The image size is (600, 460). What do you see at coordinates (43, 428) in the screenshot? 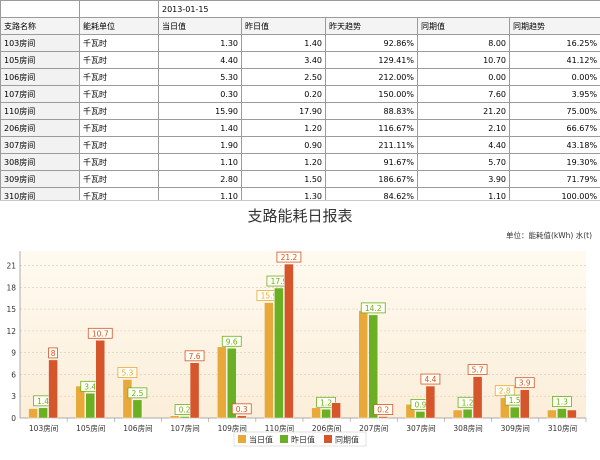
I see `x-tick-label: 103房间` at bounding box center [43, 428].